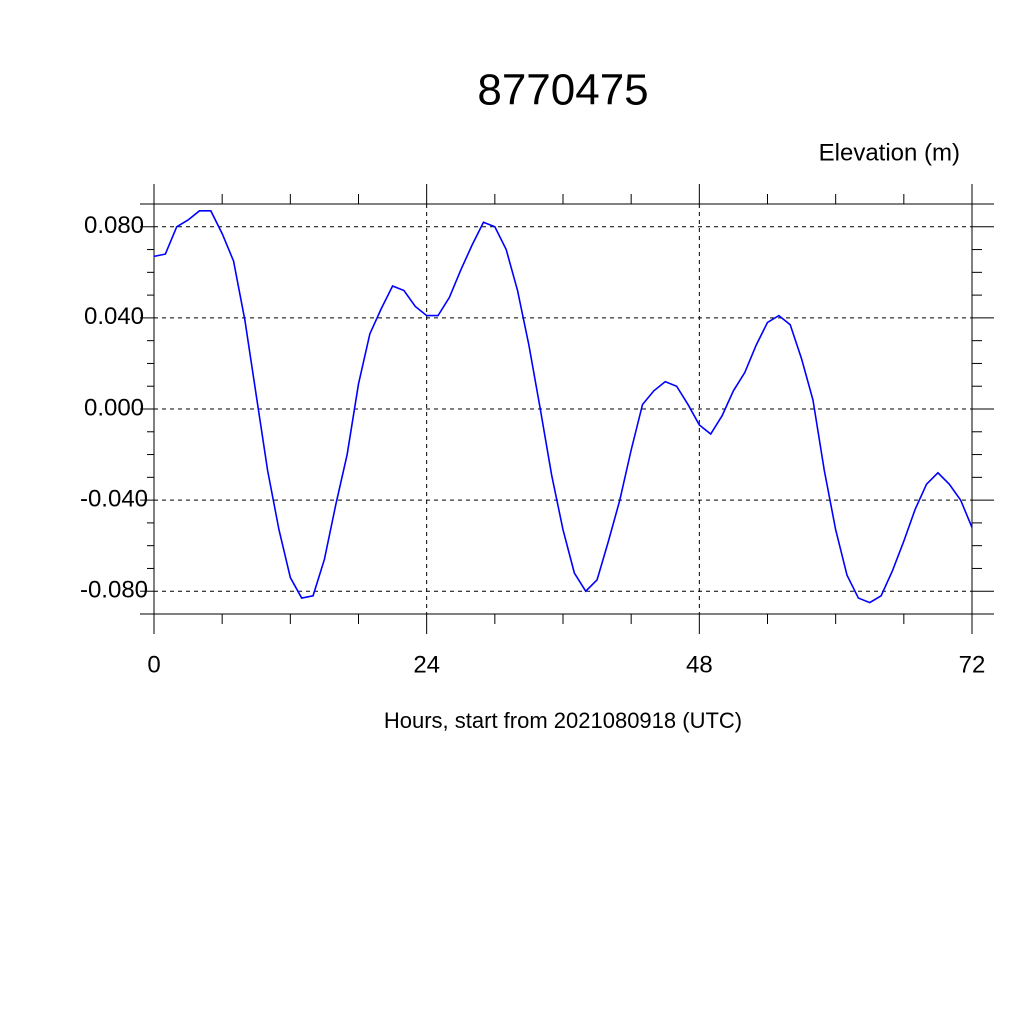 This screenshot has width=1024, height=1024. Describe the element at coordinates (153, 664) in the screenshot. I see `x-tick-label: 0` at that location.